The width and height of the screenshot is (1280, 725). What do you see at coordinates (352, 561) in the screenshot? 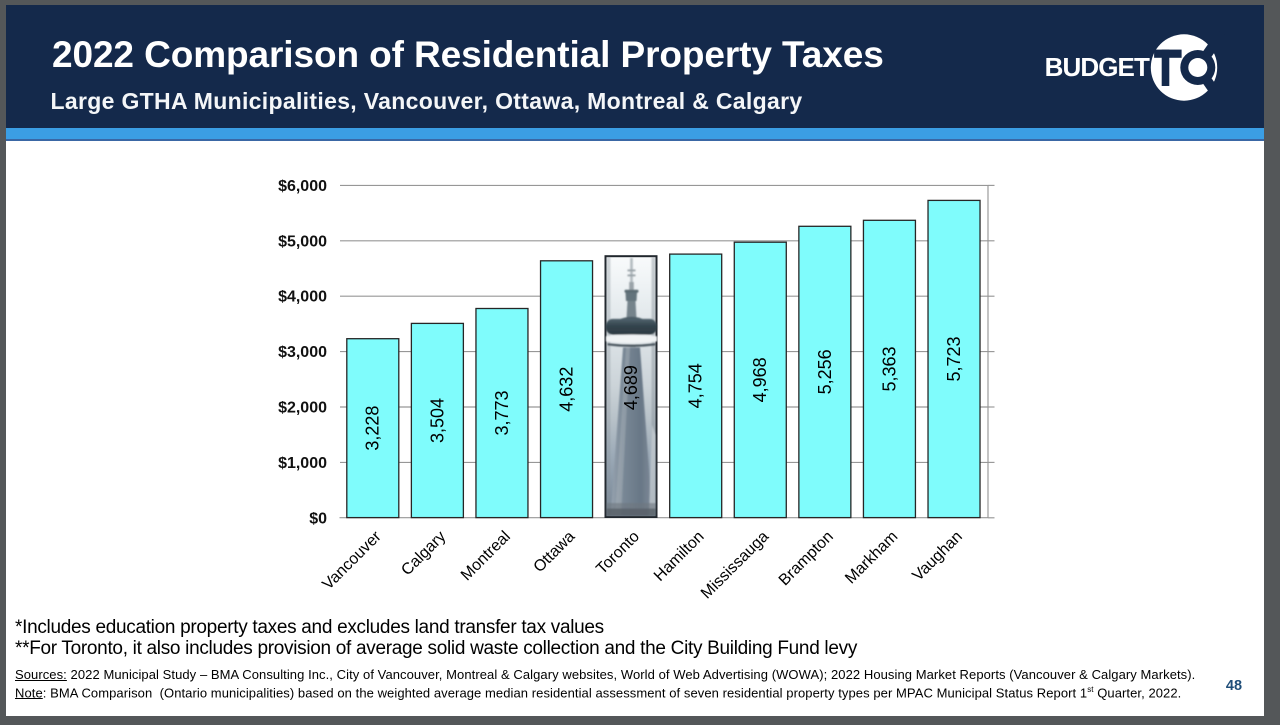
I see `svg-text: Vancouver` at bounding box center [352, 561].